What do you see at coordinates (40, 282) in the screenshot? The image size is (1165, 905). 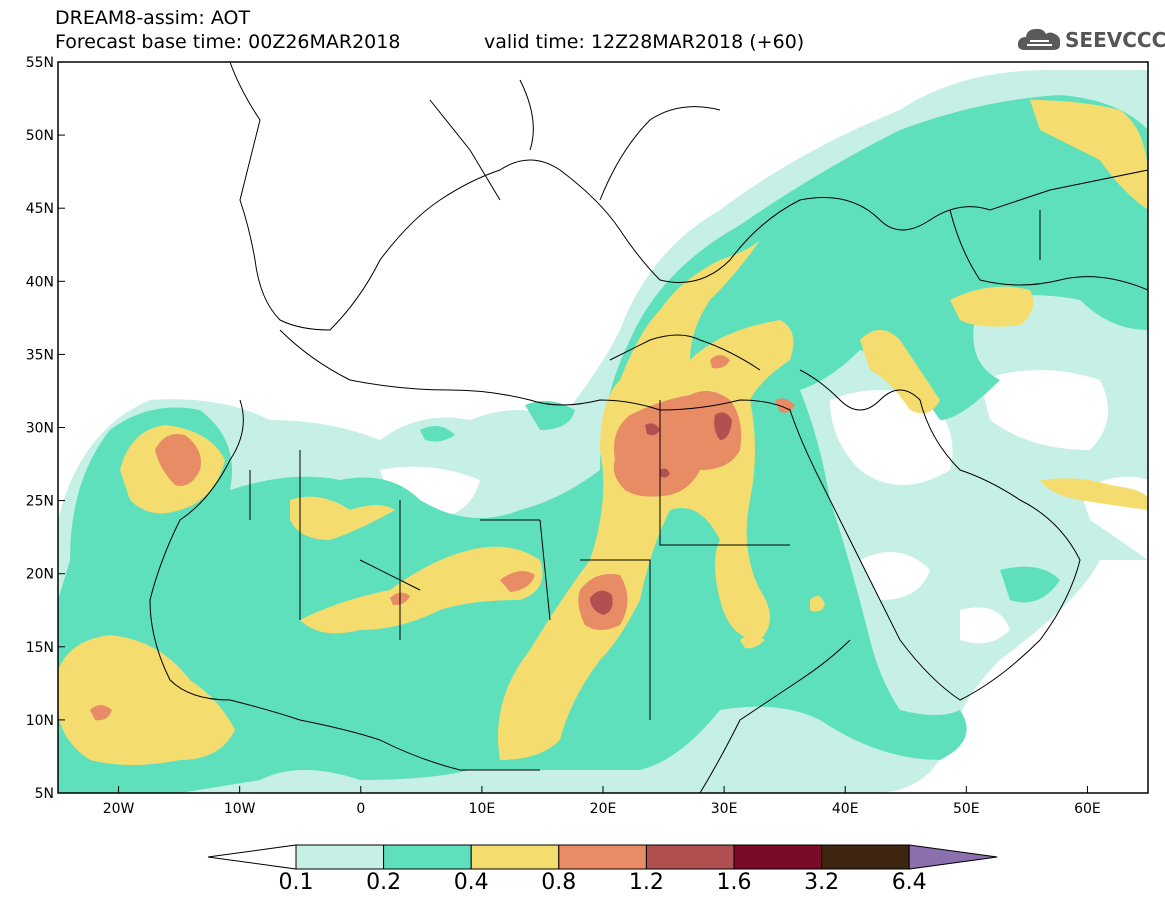 I see `lat-label: 40N` at bounding box center [40, 282].